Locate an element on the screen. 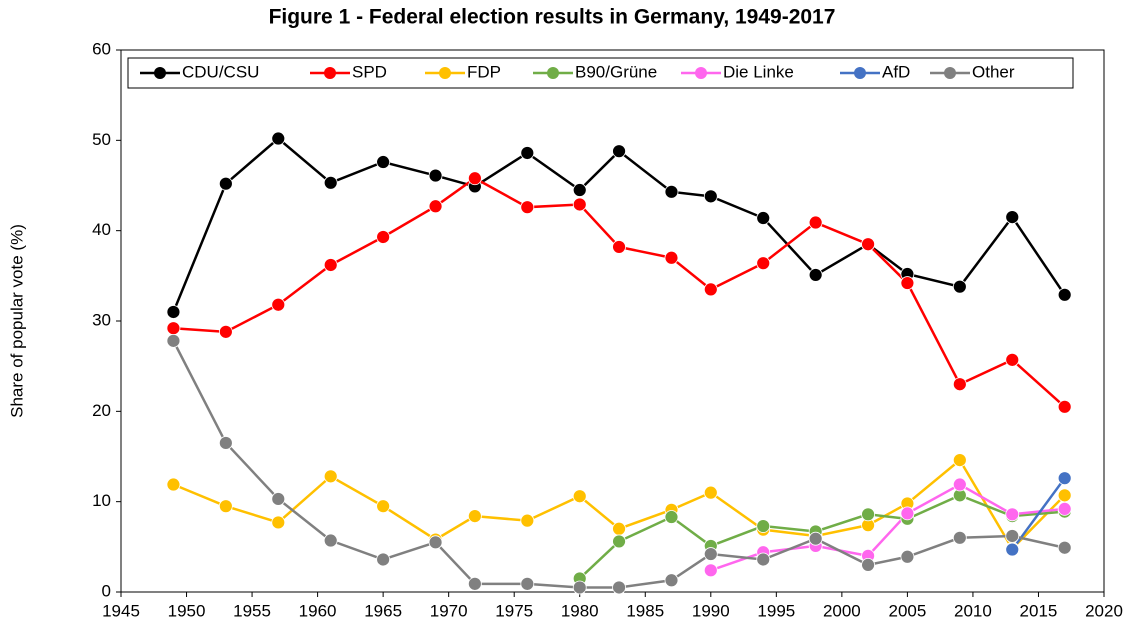  x-tick-label: 1990 is located at coordinates (711, 610).